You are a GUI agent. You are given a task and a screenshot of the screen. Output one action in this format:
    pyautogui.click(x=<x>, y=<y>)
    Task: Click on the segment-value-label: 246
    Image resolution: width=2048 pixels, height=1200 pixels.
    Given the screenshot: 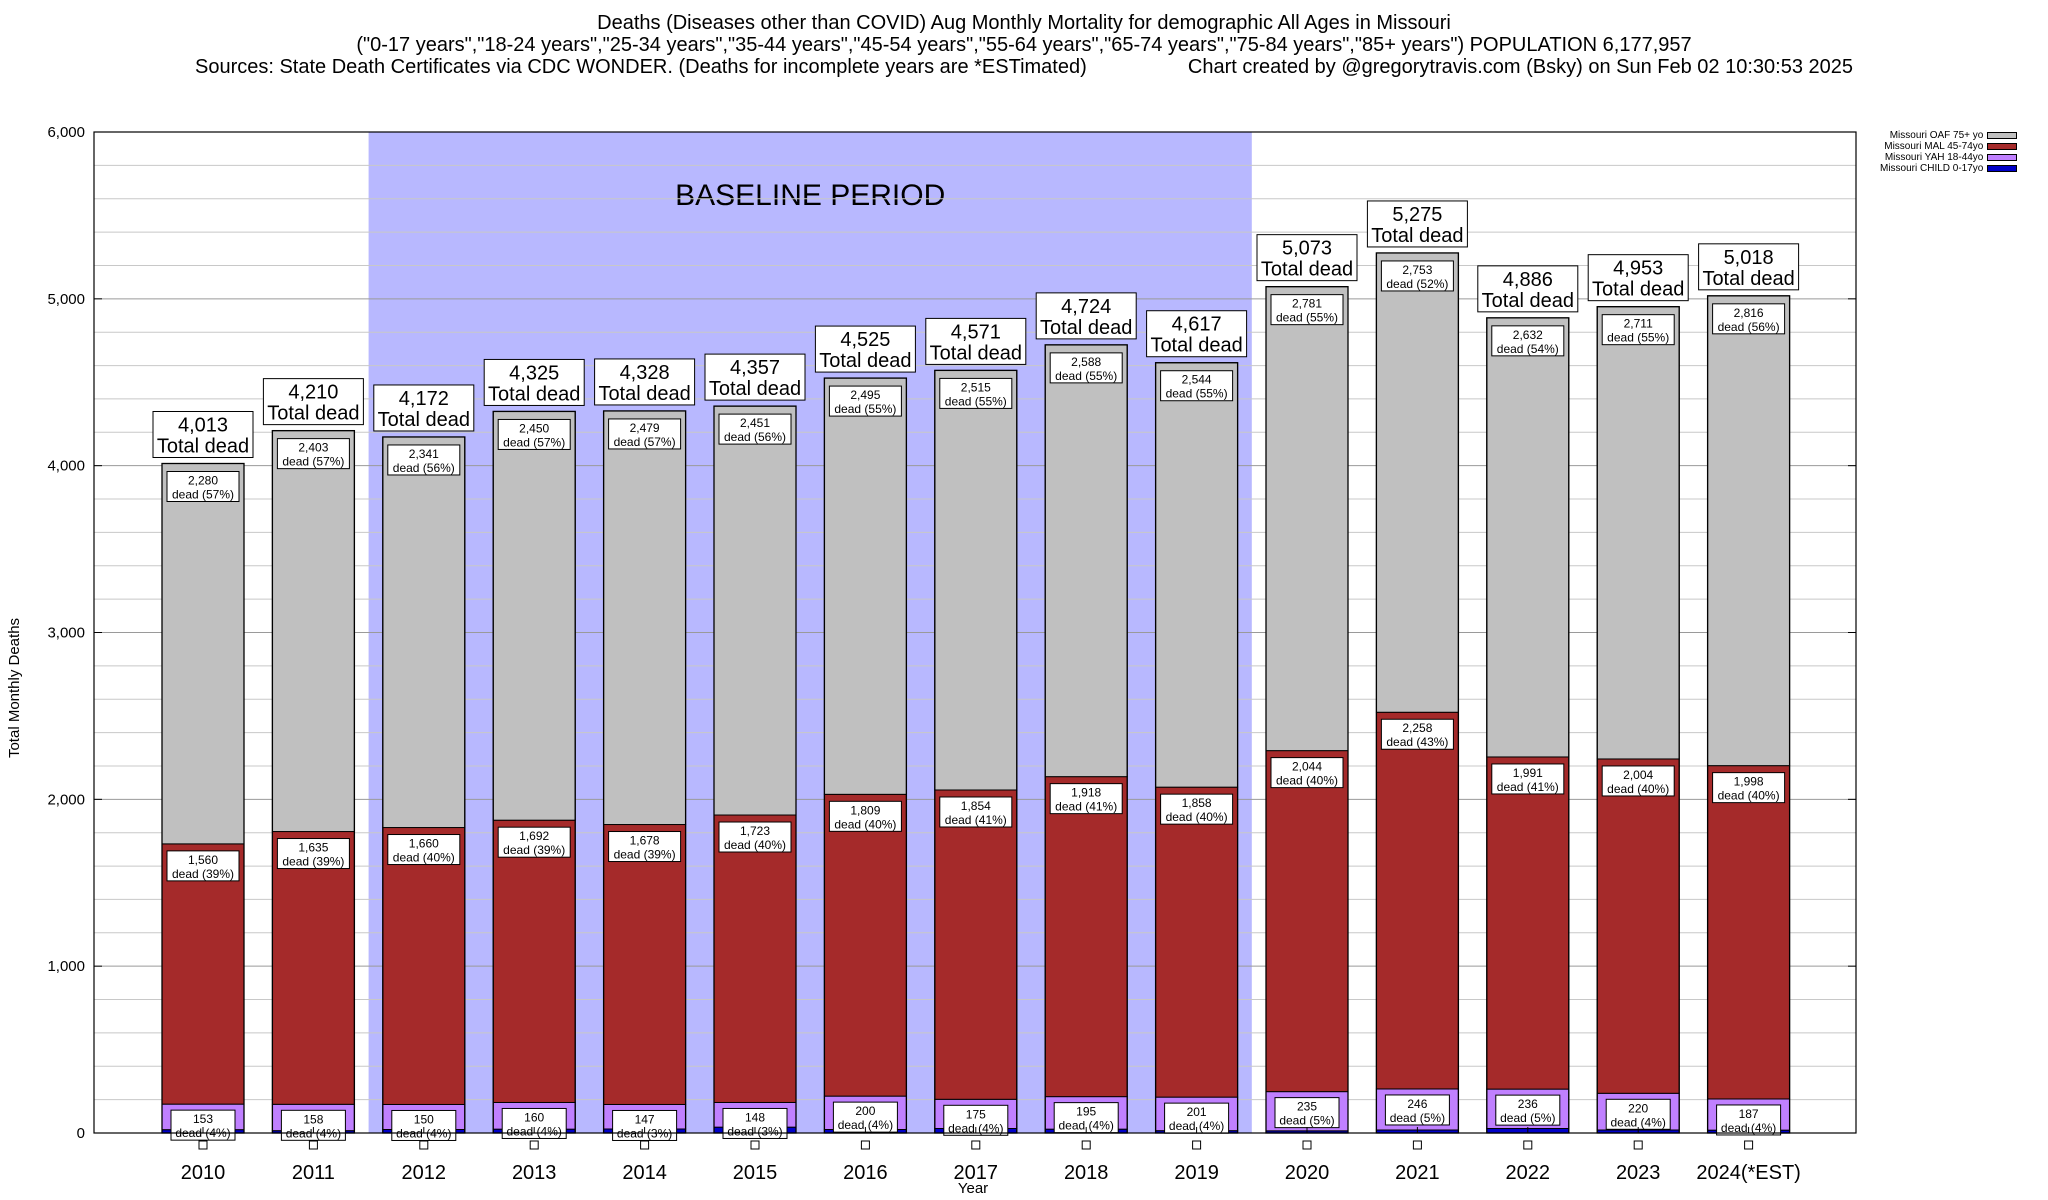 What is the action you would take?
    pyautogui.click(x=1417, y=1104)
    